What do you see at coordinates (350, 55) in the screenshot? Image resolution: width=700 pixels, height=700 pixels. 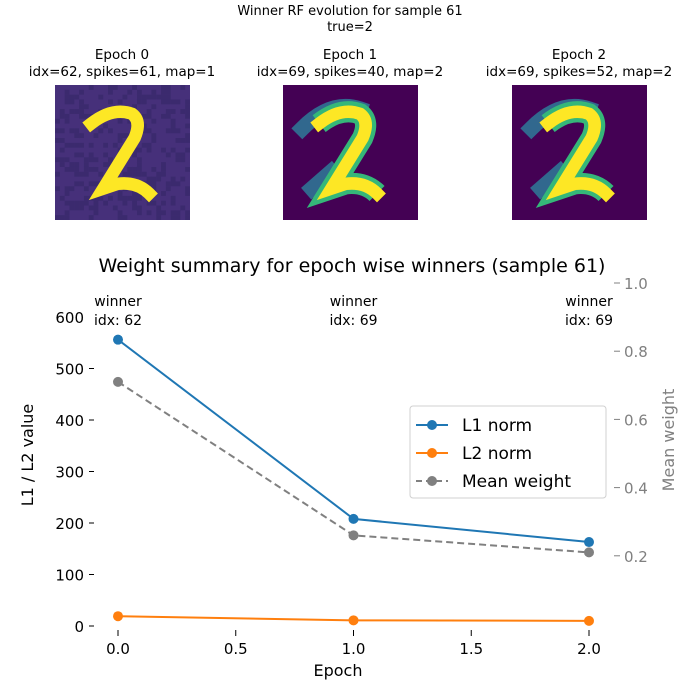 I see `panel-title-epoch-1: Epoch 1` at bounding box center [350, 55].